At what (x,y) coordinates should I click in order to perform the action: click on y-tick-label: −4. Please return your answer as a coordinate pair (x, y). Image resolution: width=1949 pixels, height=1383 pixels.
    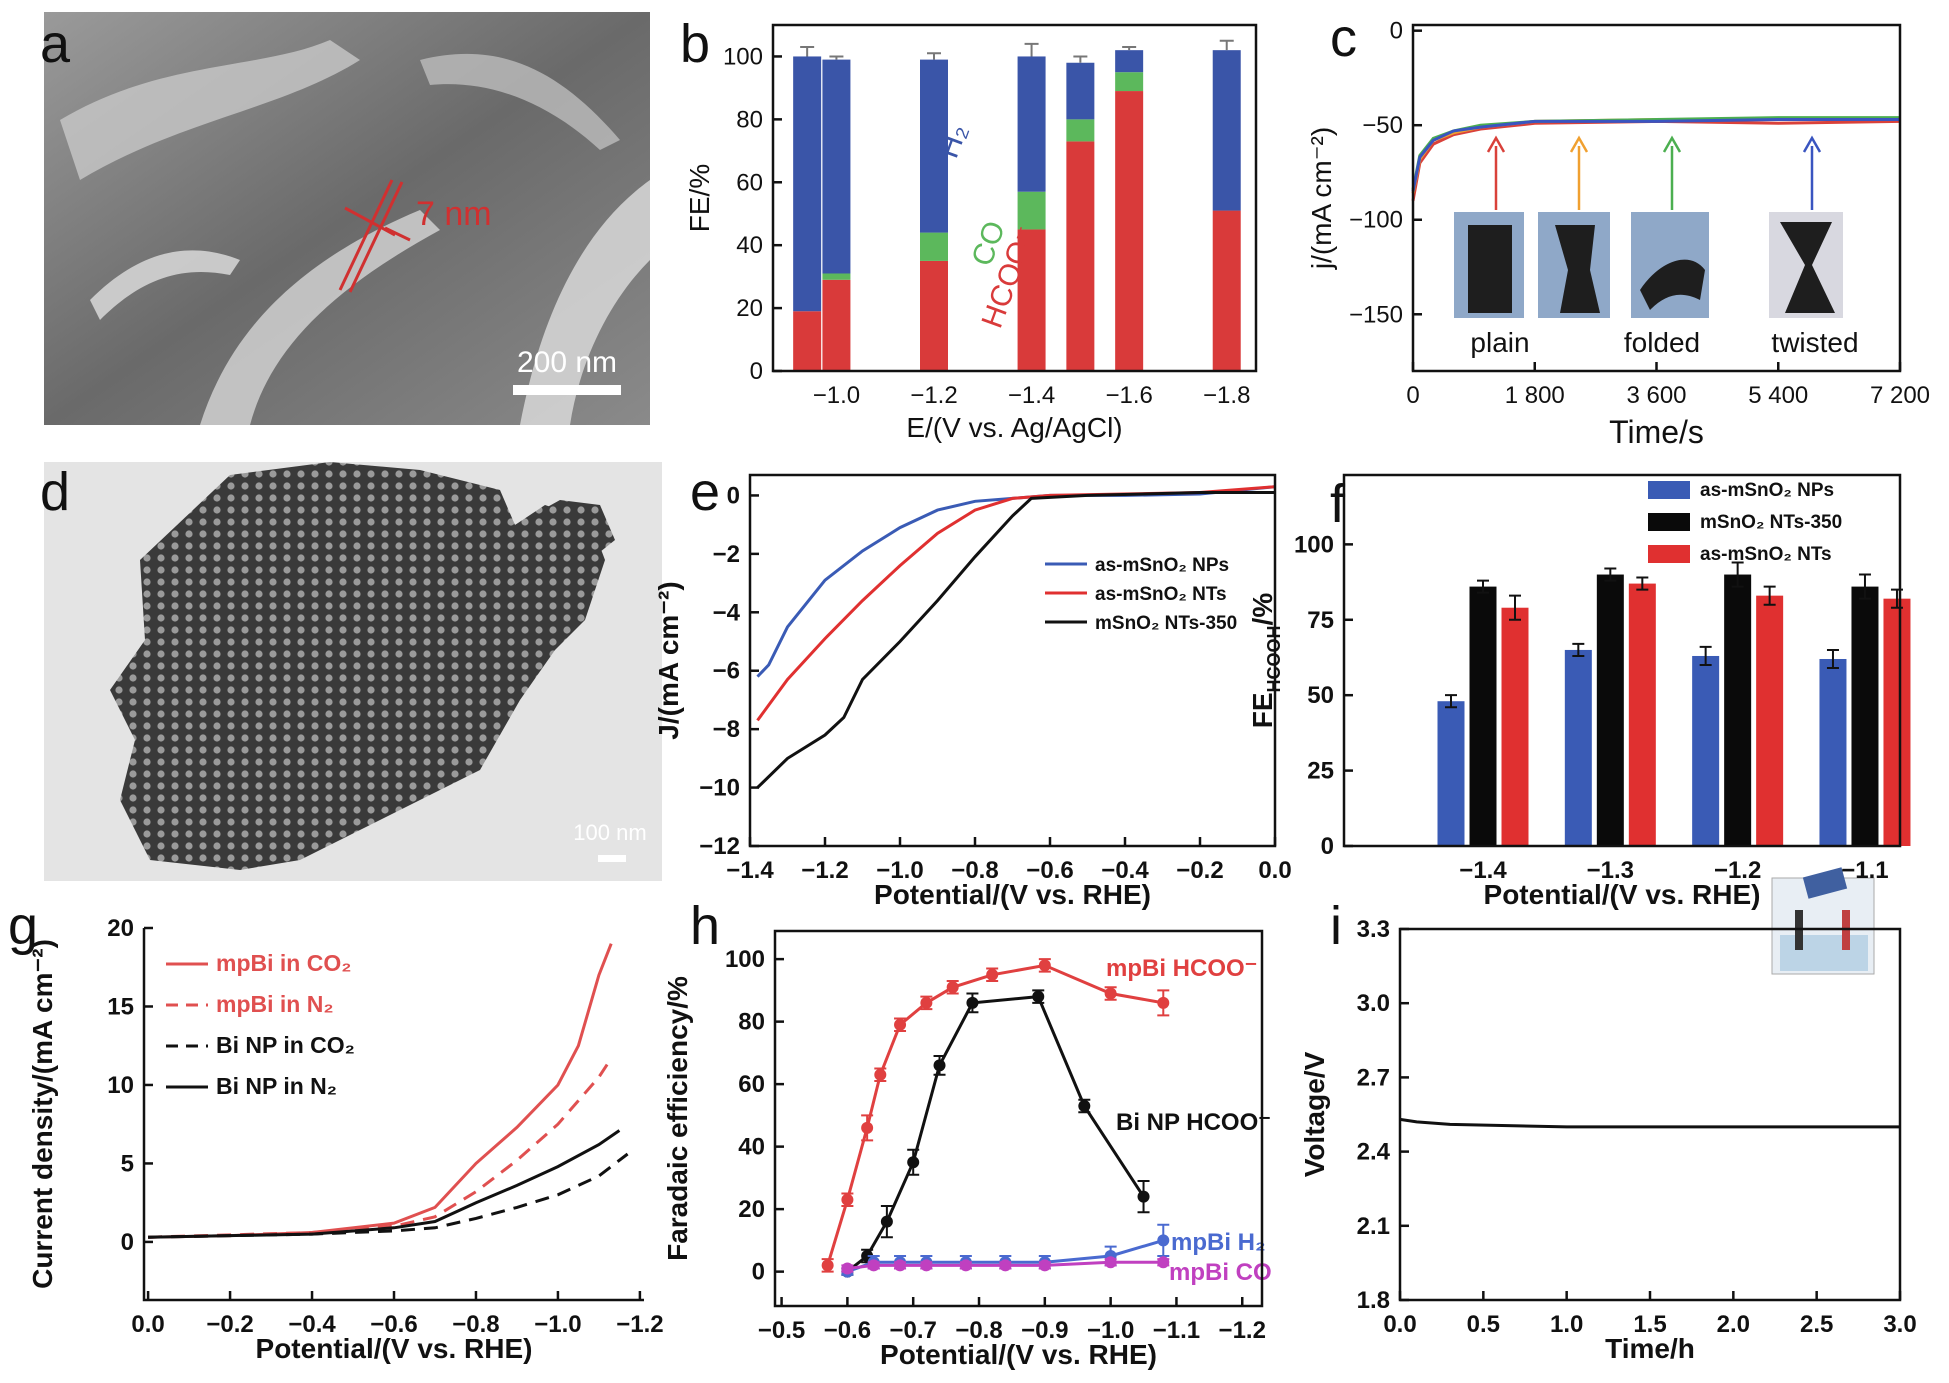
    Looking at the image, I should click on (727, 612).